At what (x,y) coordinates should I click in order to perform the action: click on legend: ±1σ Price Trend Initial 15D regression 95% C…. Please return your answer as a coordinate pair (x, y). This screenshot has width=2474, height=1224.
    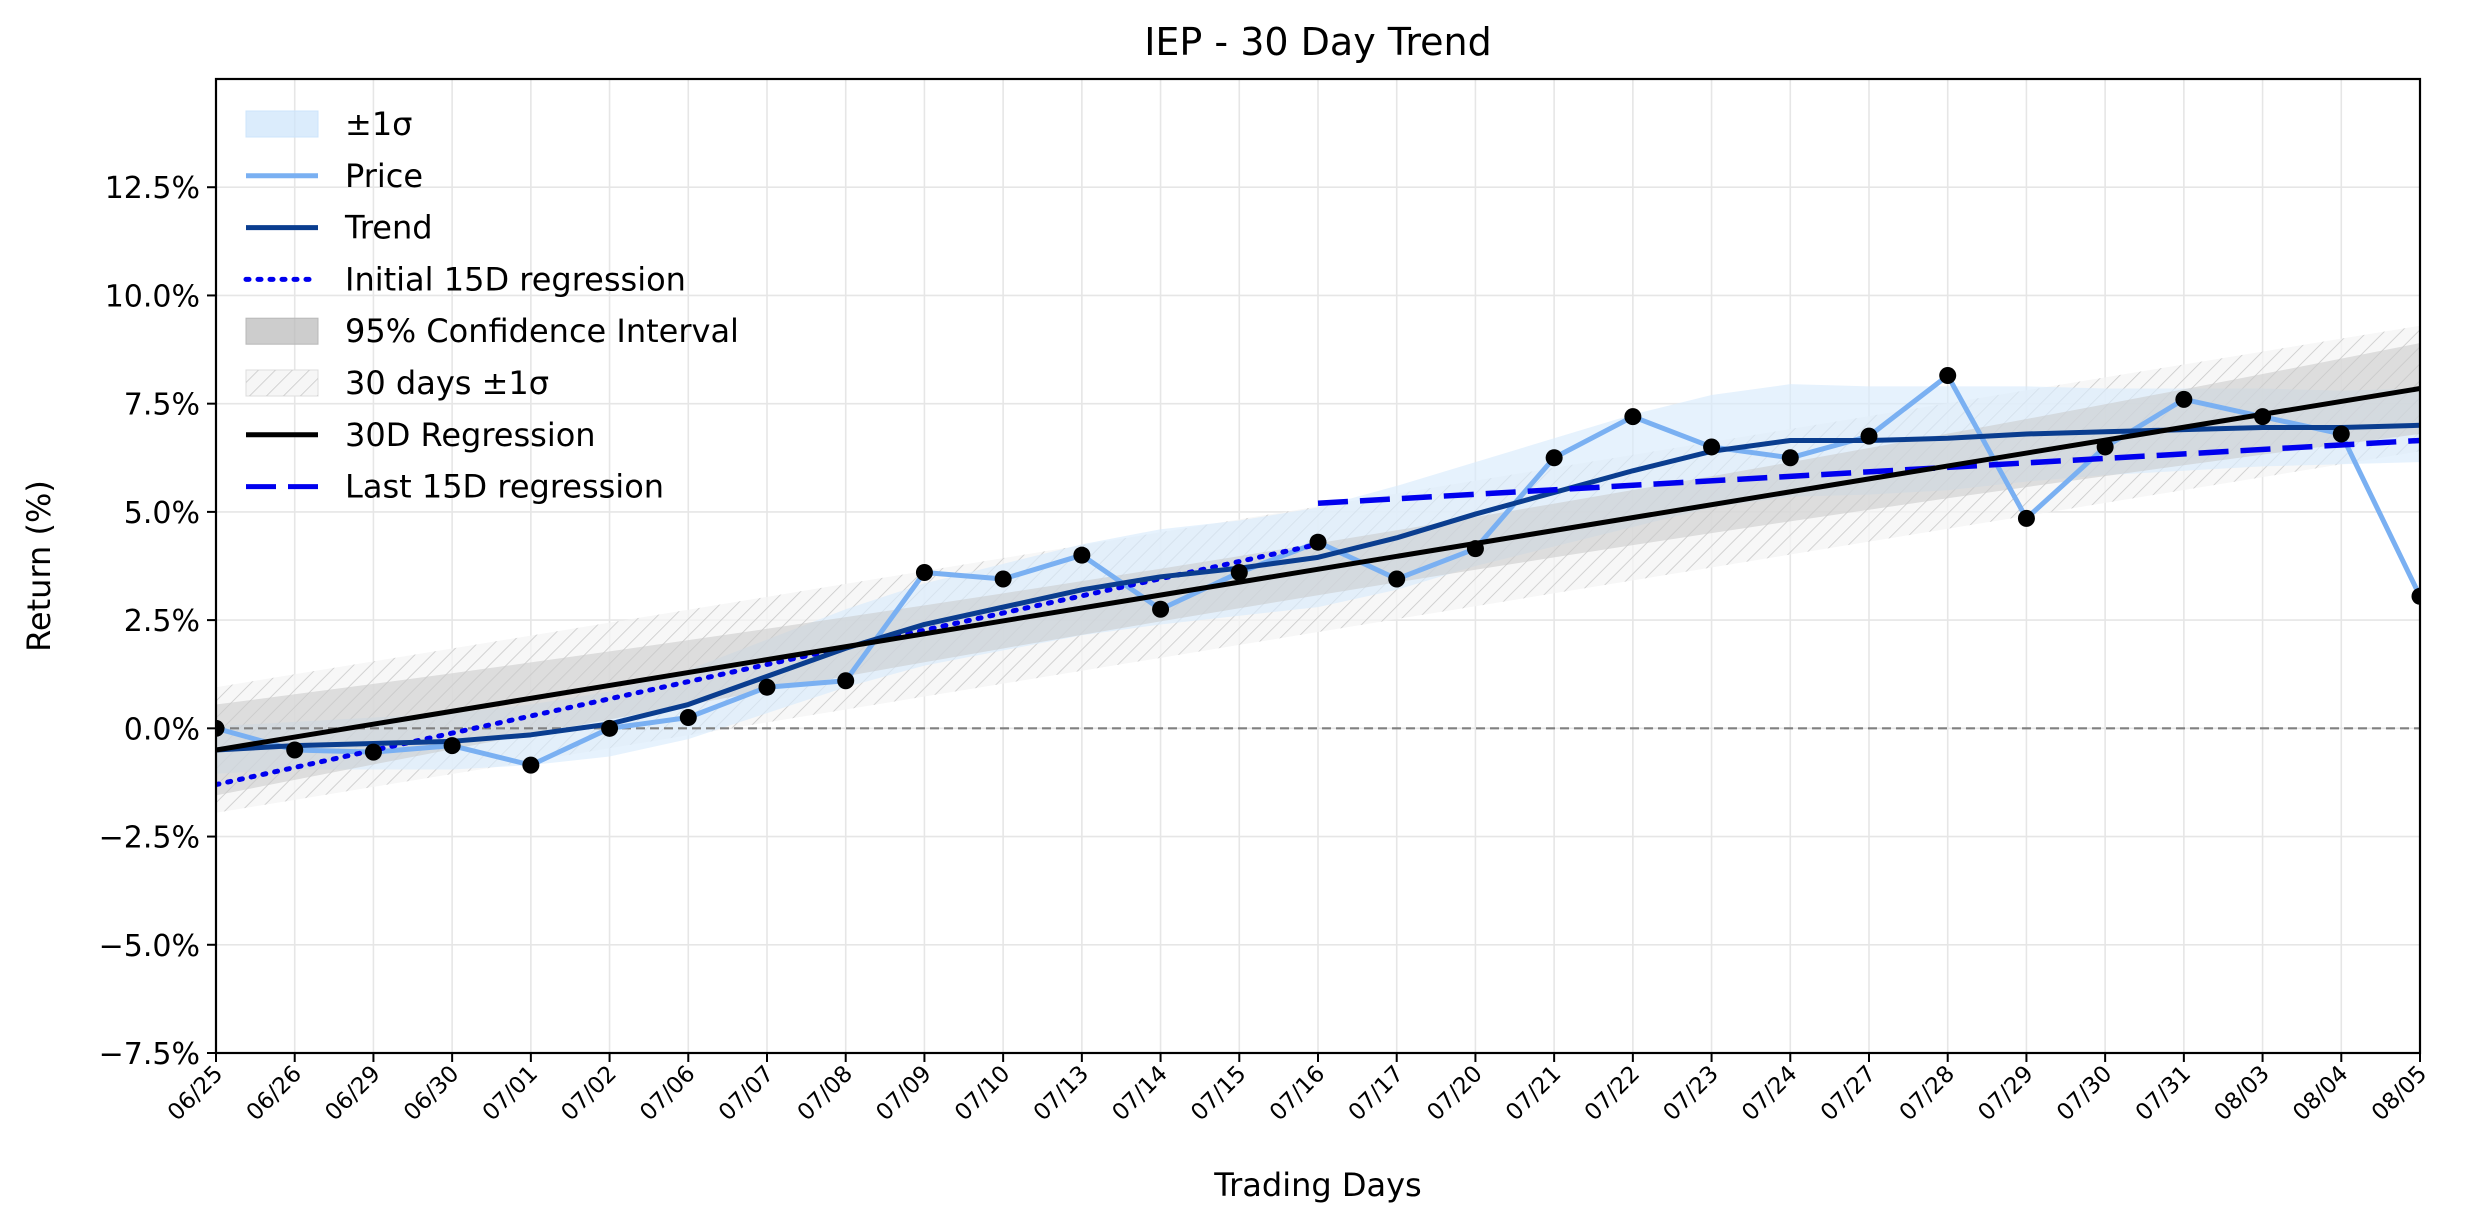
    Looking at the image, I should click on (491, 305).